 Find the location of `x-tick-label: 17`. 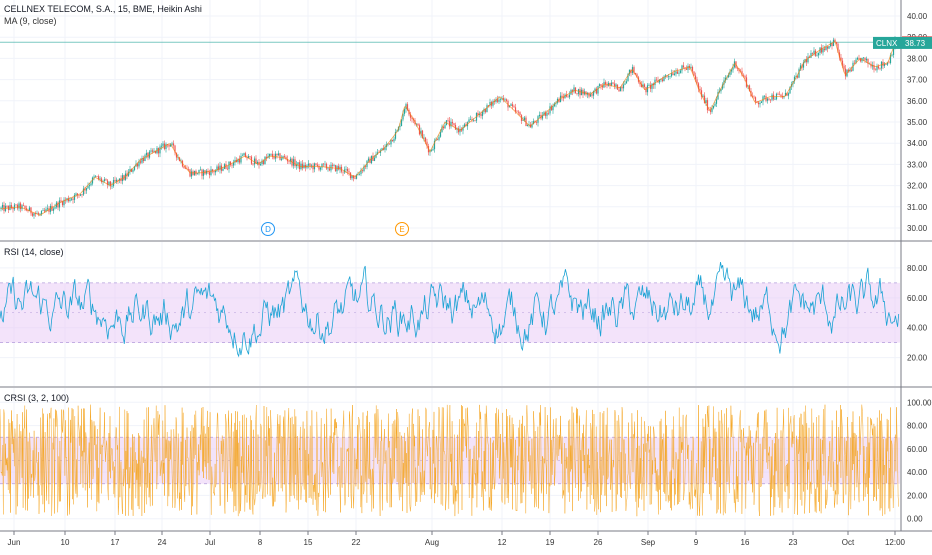

x-tick-label: 17 is located at coordinates (115, 542).